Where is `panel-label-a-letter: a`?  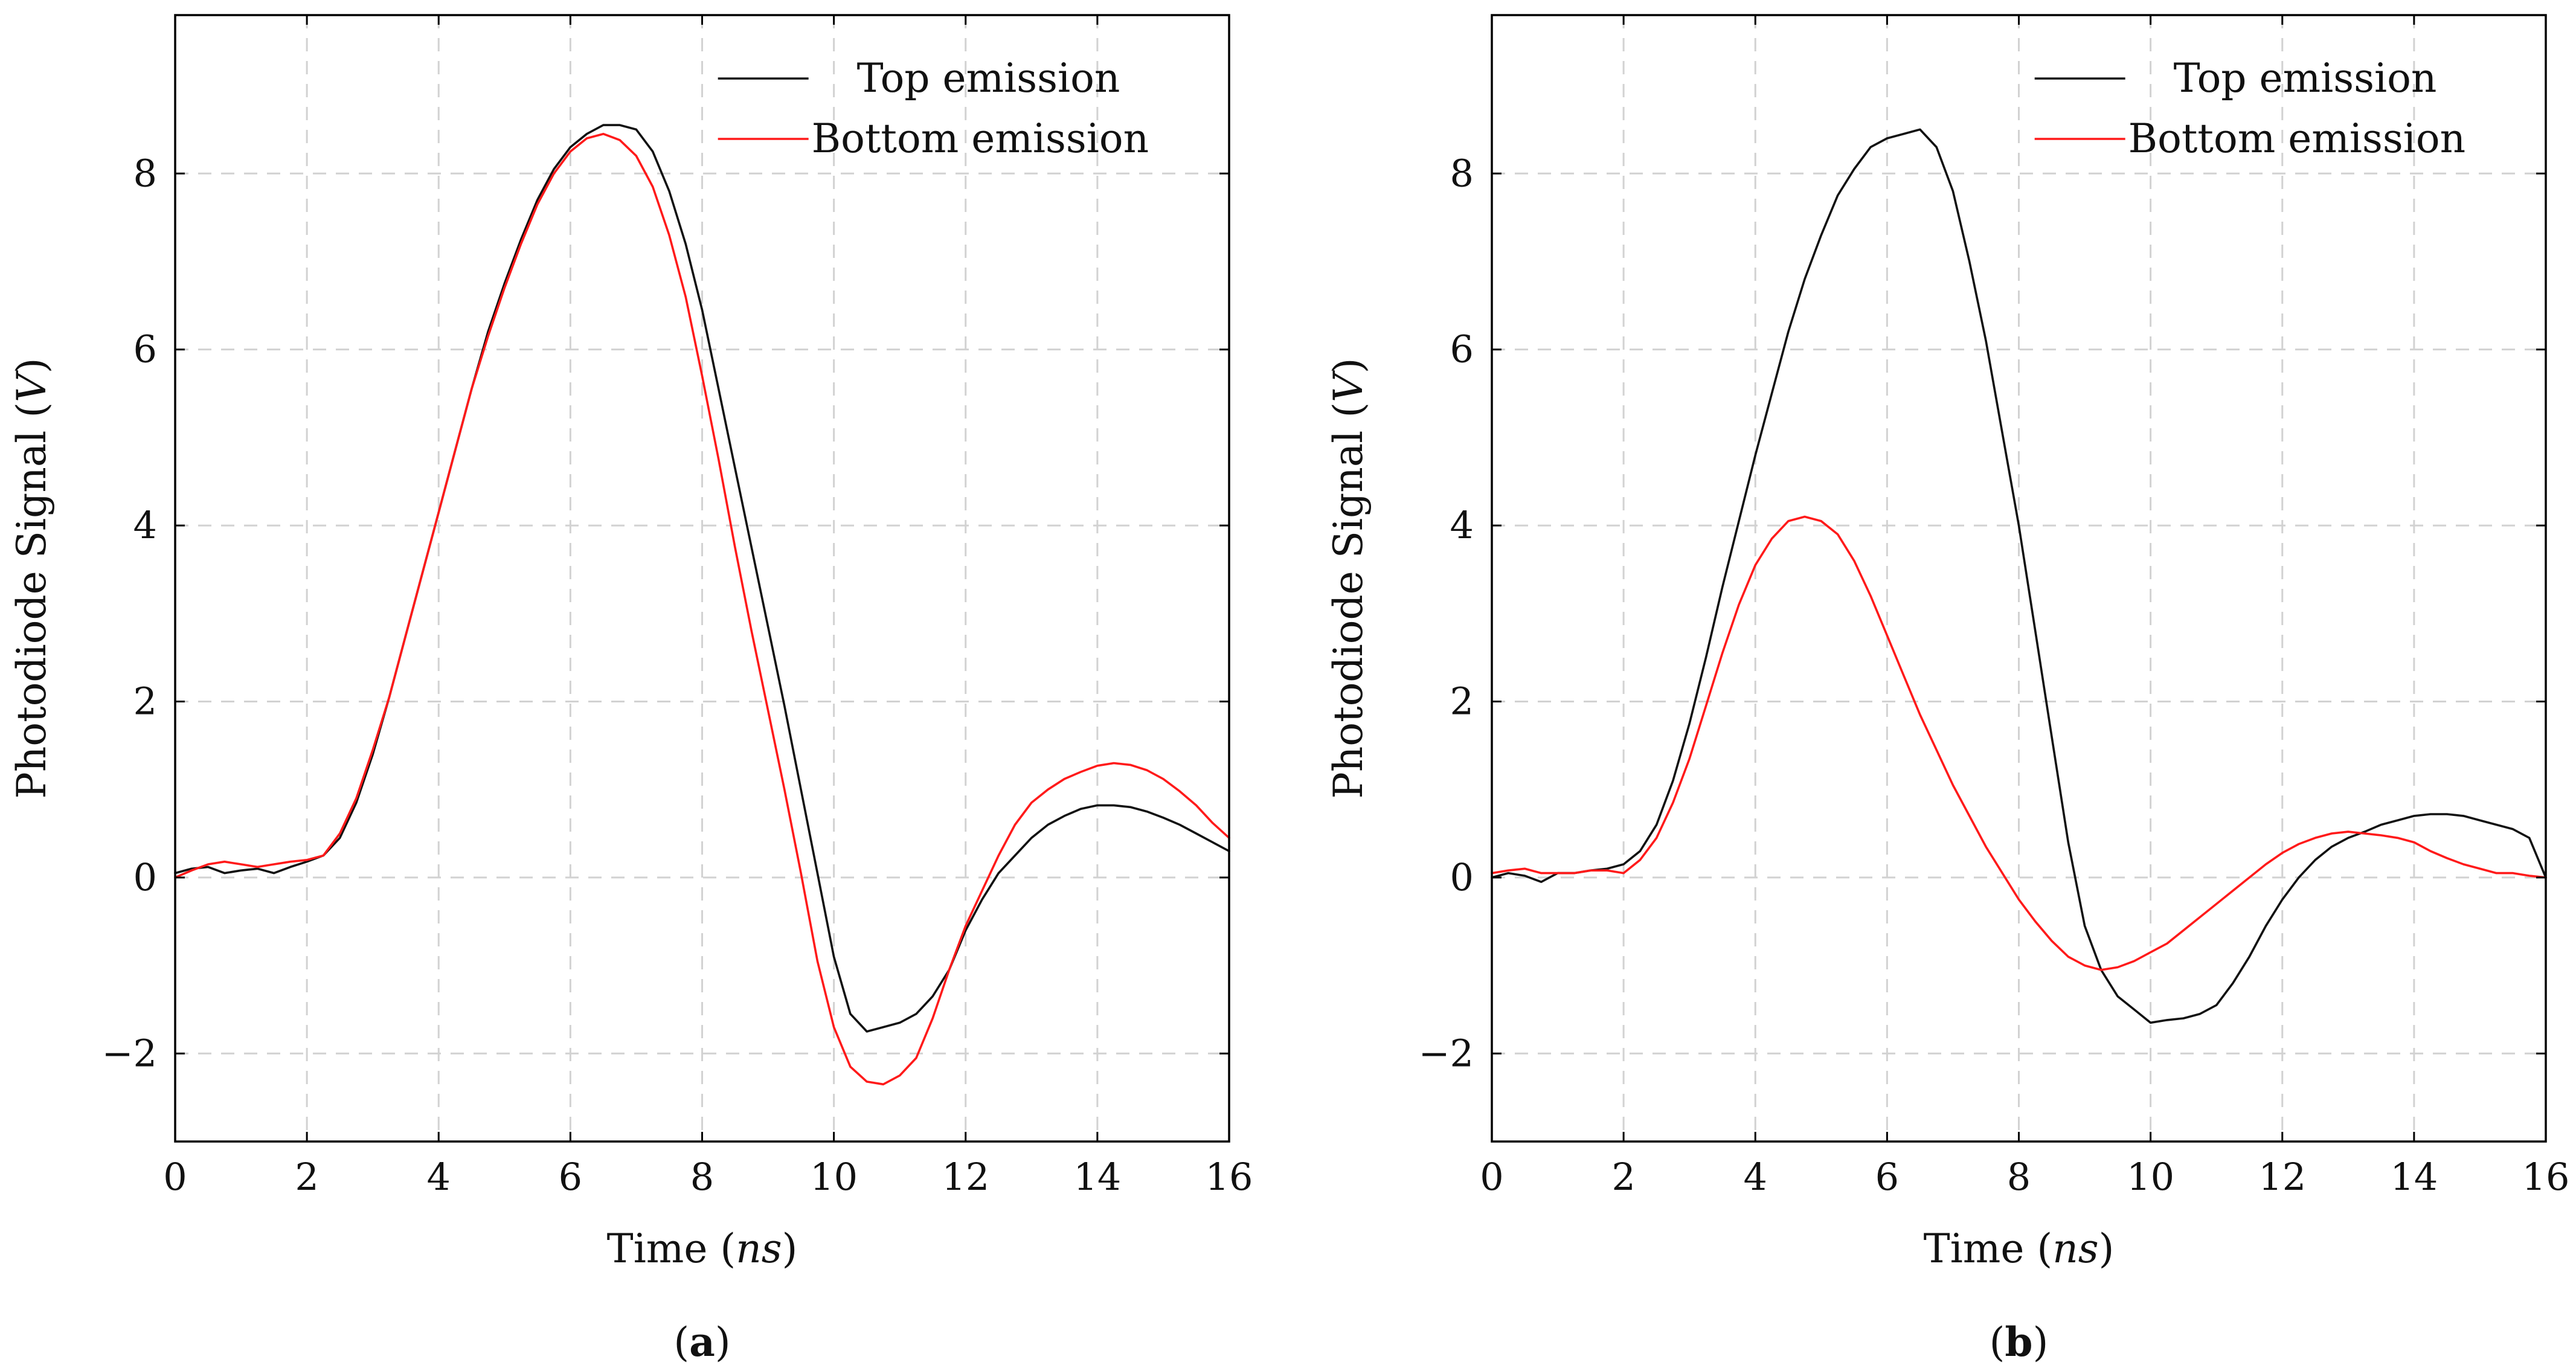
panel-label-a-letter: a is located at coordinates (702, 1342).